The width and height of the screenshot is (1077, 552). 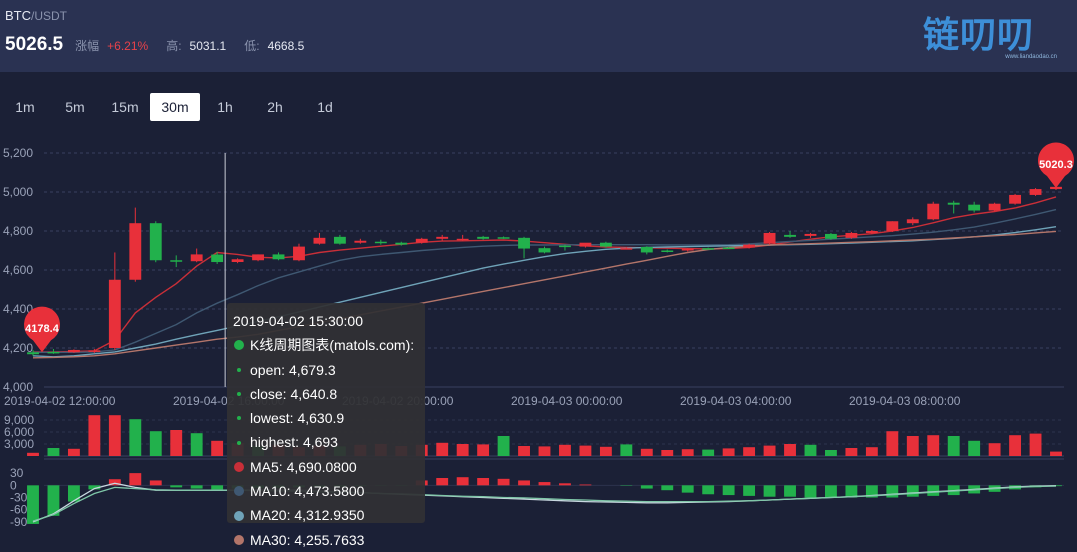 What do you see at coordinates (267, 370) in the screenshot?
I see `open-label: open:` at bounding box center [267, 370].